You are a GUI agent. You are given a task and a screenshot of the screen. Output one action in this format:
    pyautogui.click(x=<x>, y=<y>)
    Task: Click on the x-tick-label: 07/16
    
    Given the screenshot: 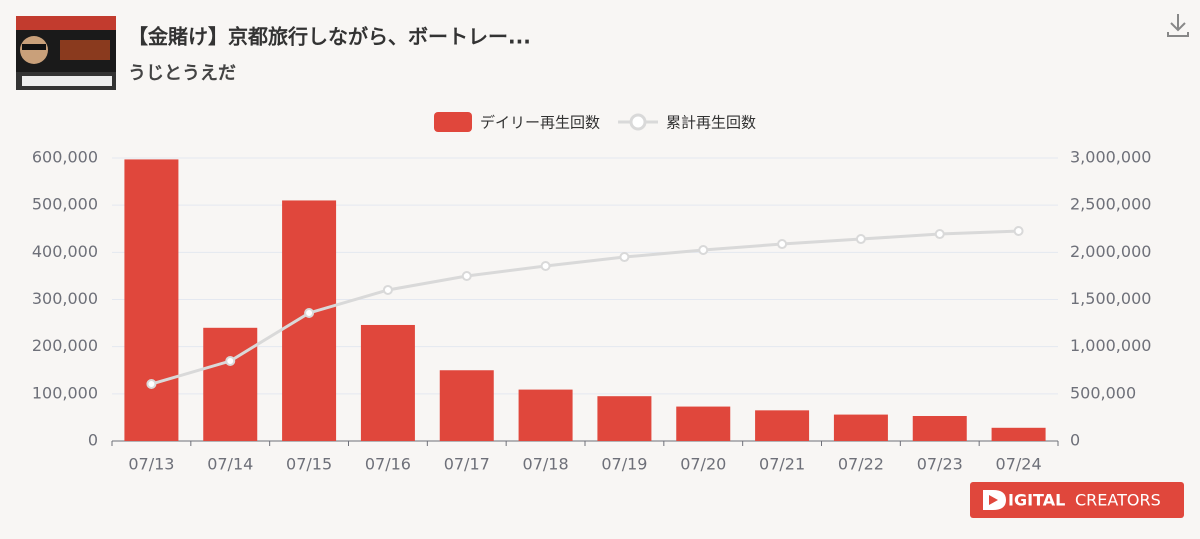 What is the action you would take?
    pyautogui.click(x=388, y=464)
    